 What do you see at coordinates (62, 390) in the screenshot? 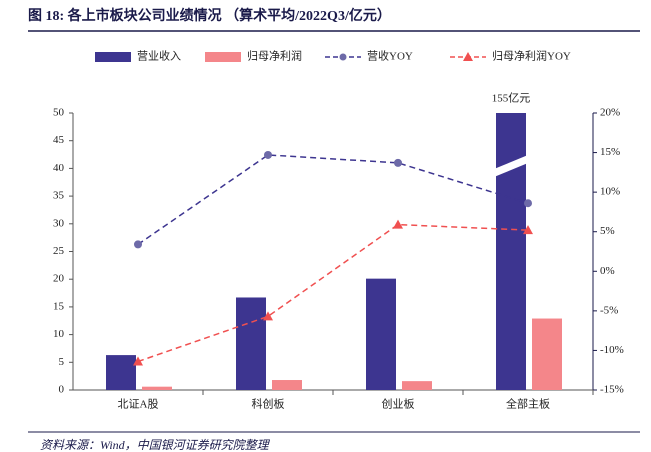
I see `y-tick-label: 0` at bounding box center [62, 390].